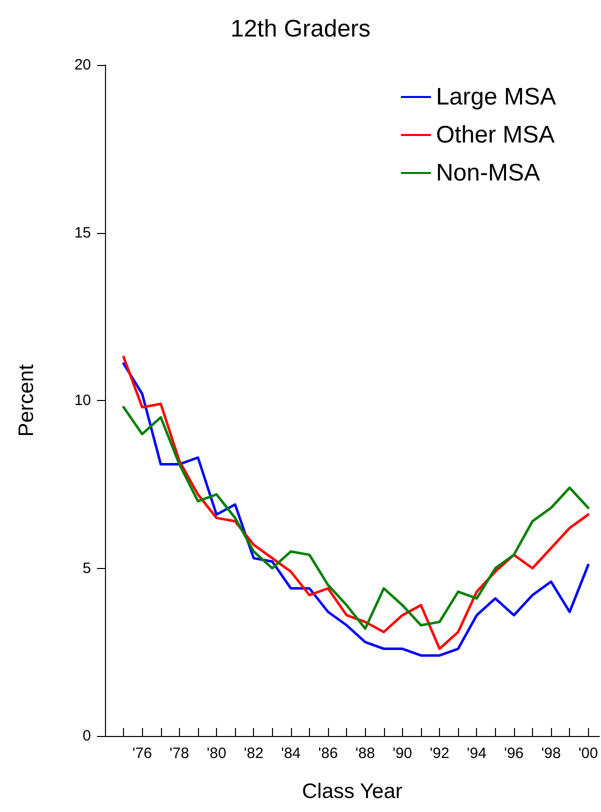  What do you see at coordinates (402, 753) in the screenshot?
I see `x-tick-label: '90` at bounding box center [402, 753].